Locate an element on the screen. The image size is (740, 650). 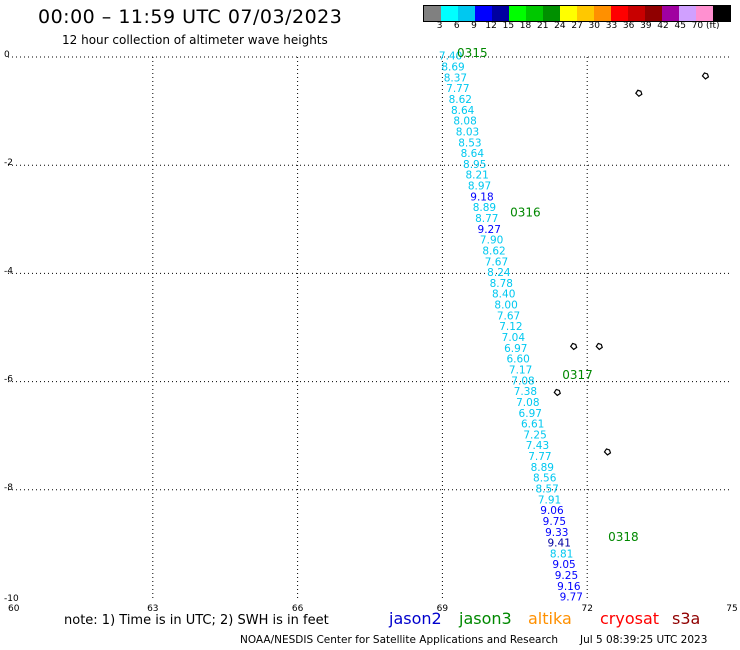
wave-height-label: 7.04 is located at coordinates (514, 338).